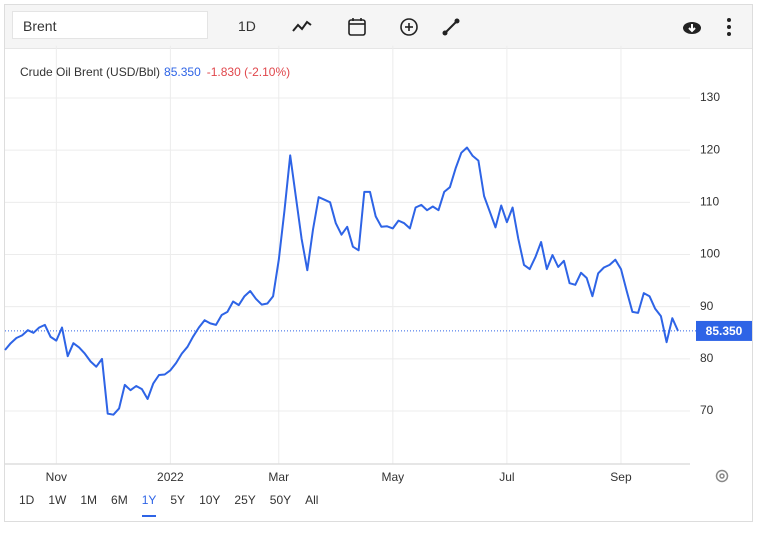 The height and width of the screenshot is (533, 768). Describe the element at coordinates (89, 500) in the screenshot. I see `range-button: 1M` at that location.